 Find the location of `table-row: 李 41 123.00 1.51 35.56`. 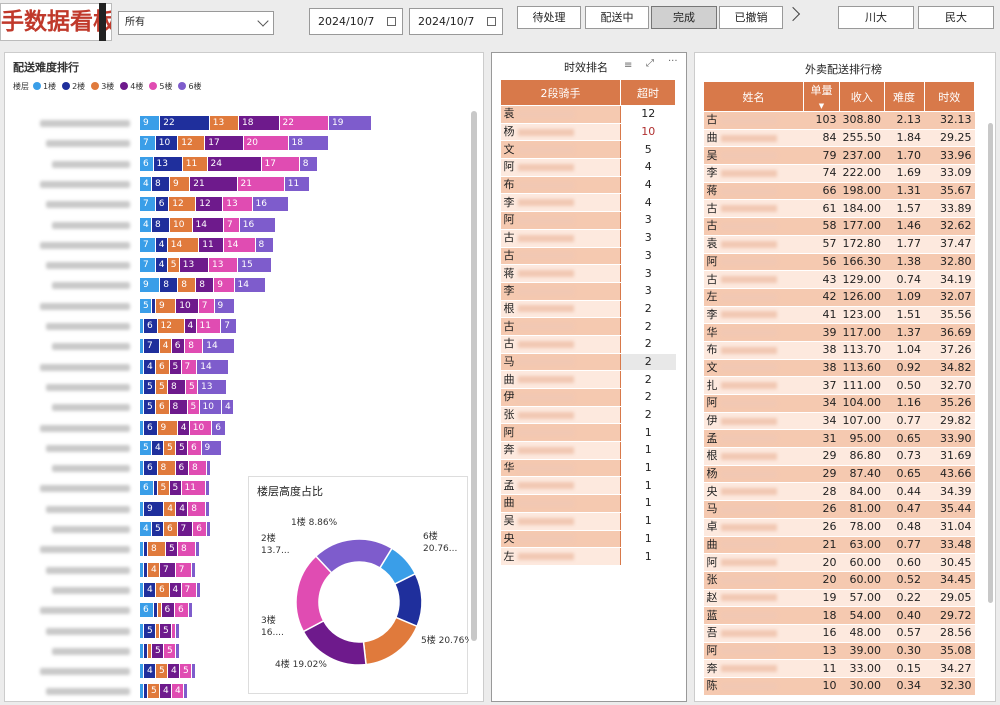

table-row: 李 41 123.00 1.51 35.56 is located at coordinates (839, 315).